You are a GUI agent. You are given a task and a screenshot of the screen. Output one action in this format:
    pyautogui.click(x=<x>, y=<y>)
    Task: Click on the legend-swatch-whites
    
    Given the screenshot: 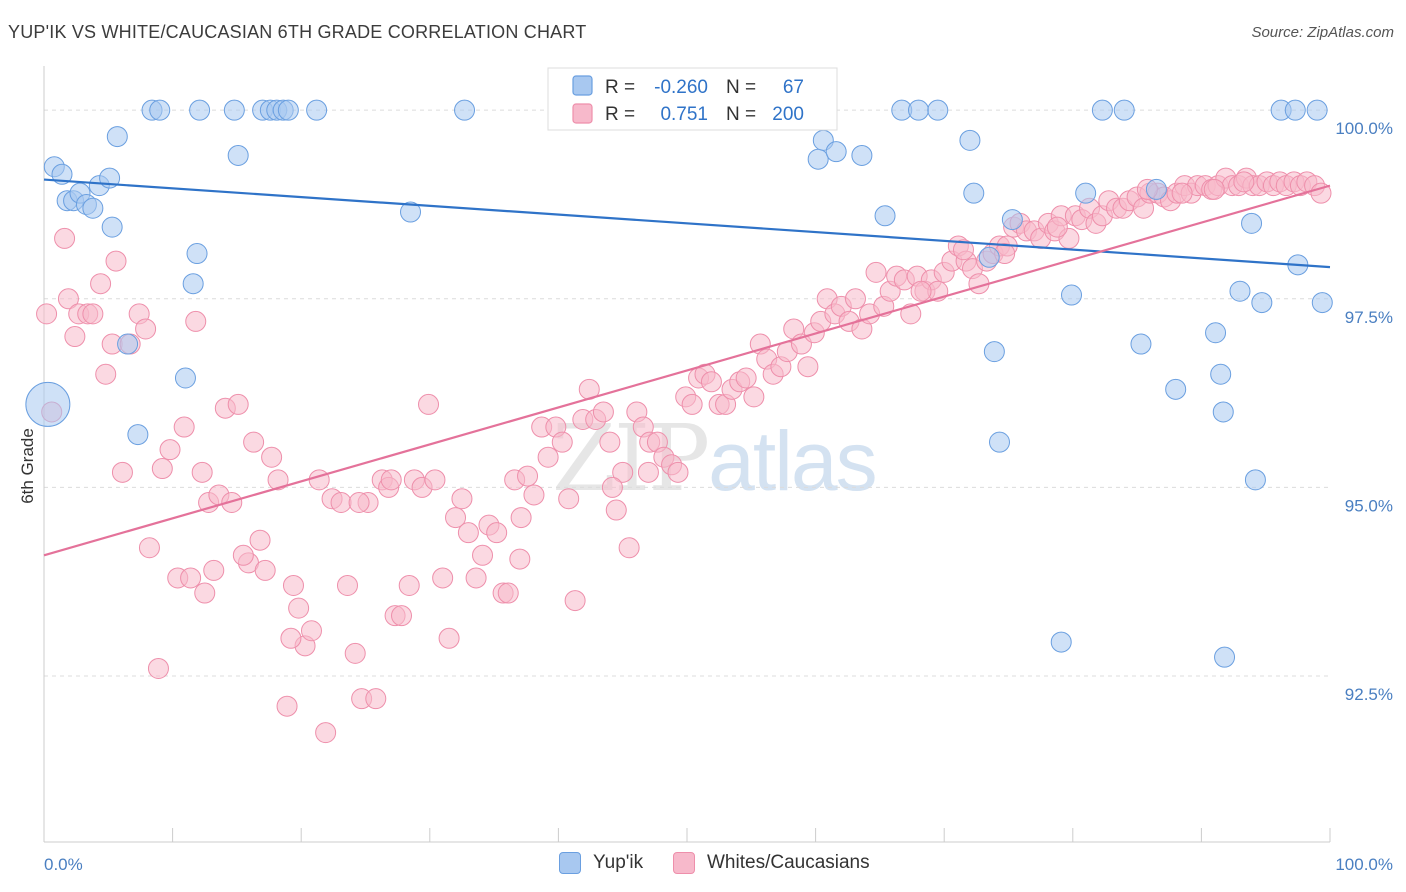 What is the action you would take?
    pyautogui.click(x=582, y=113)
    